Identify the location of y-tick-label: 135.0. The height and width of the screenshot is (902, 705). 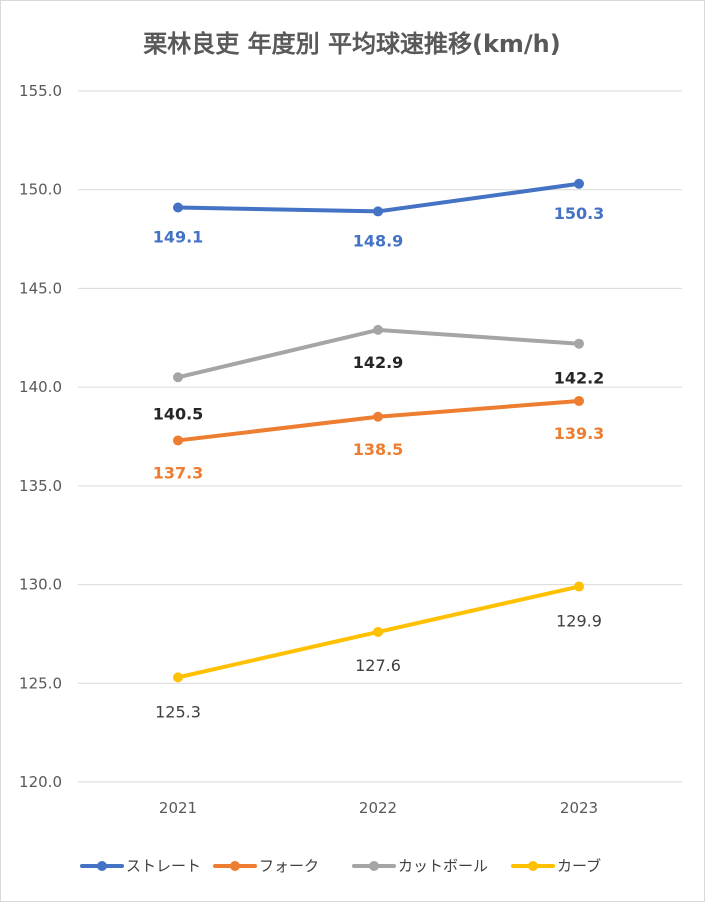
(40, 486).